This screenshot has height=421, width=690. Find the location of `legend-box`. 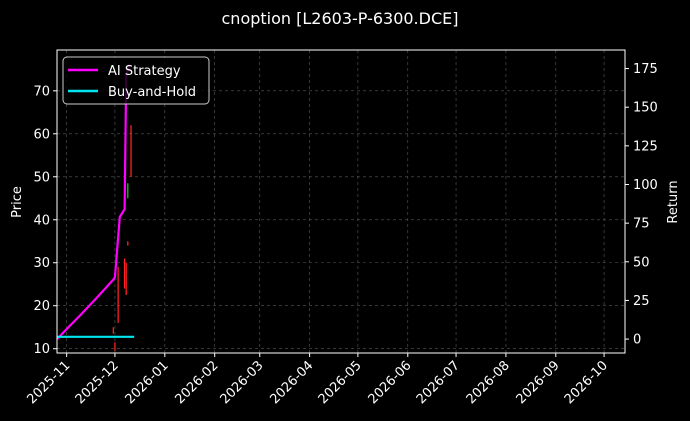

legend-box is located at coordinates (136, 80).